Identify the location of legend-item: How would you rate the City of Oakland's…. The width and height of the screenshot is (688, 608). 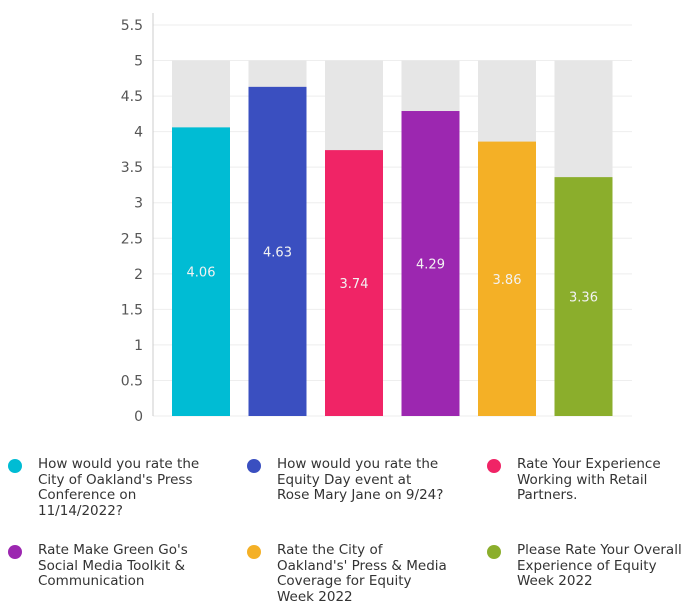
(108, 487).